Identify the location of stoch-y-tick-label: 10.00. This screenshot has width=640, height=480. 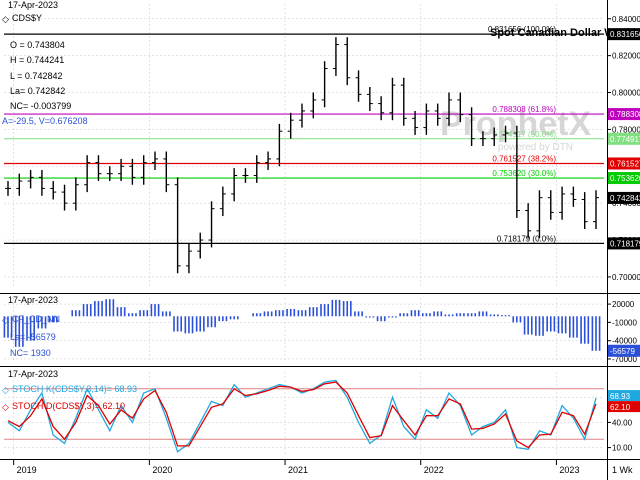
(622, 448).